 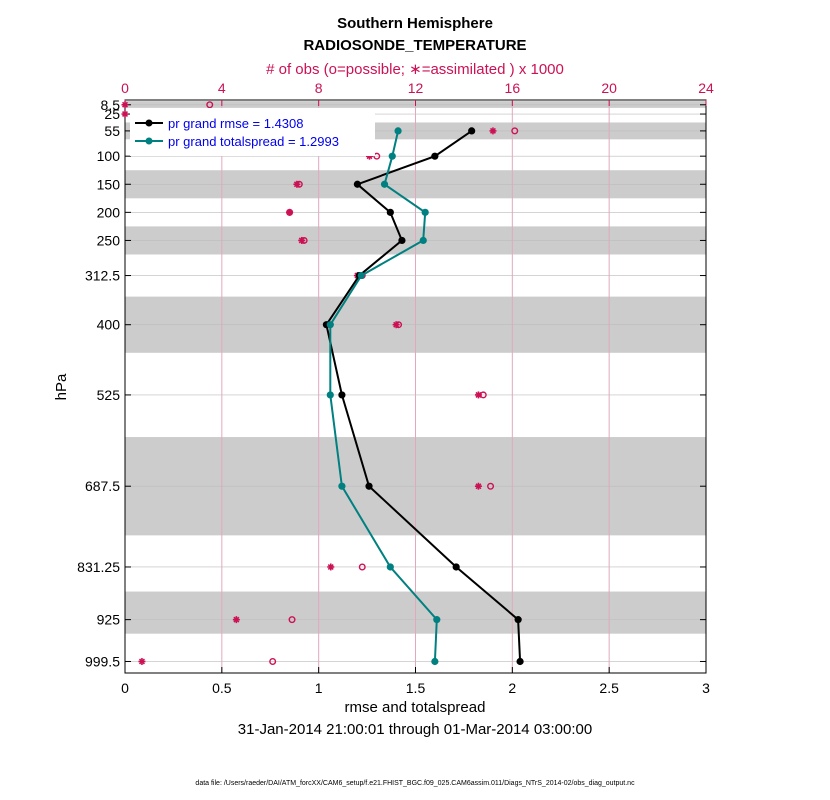 I want to click on x-tick-label: 0.5, so click(x=222, y=688).